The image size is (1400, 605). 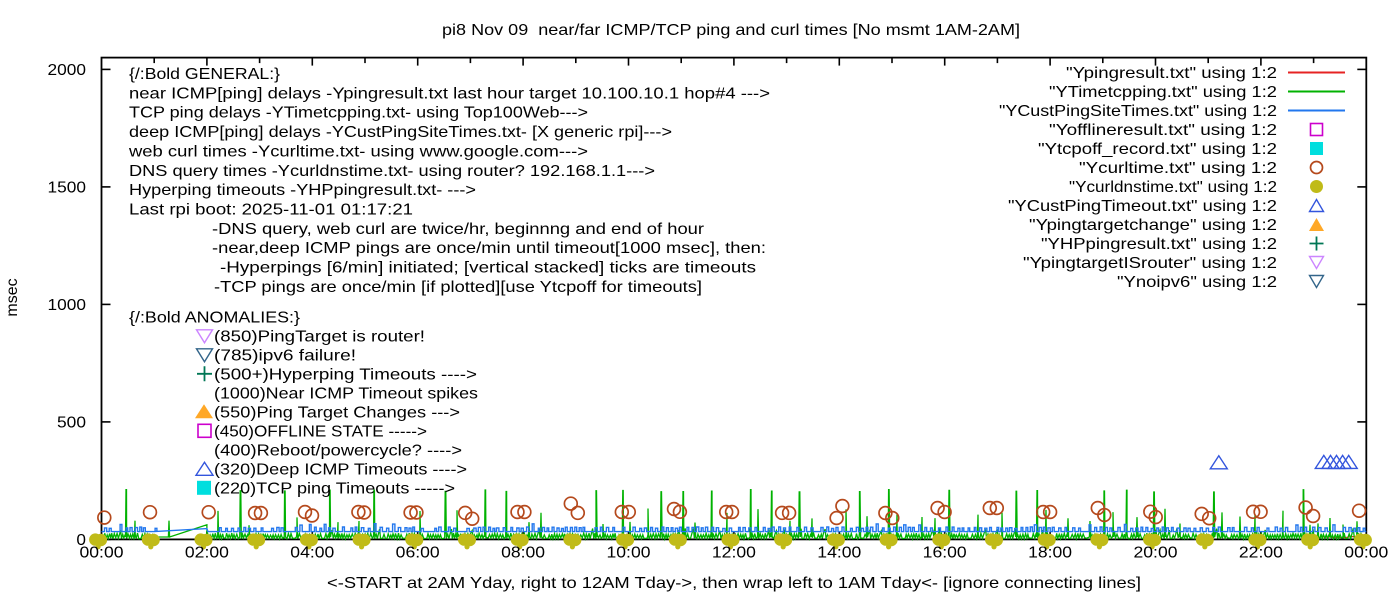 What do you see at coordinates (1159, 244) in the screenshot?
I see `svg-text: "YHPpingresult.txt" using 1:2` at bounding box center [1159, 244].